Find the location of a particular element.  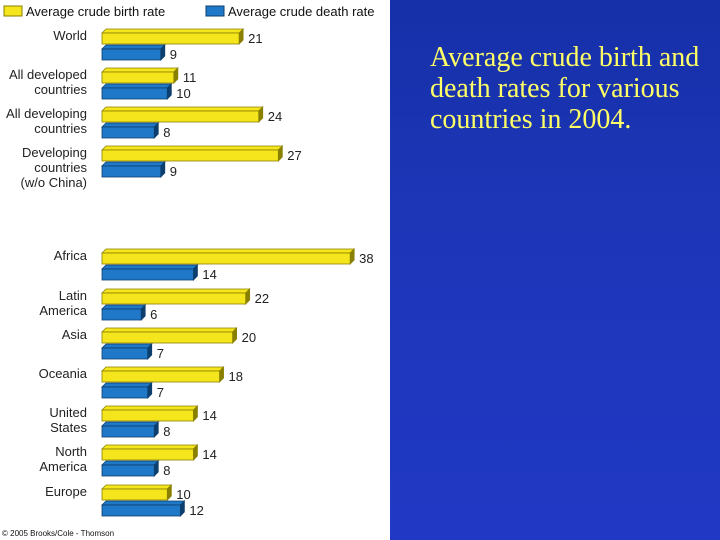

birth-rate-value: 24 is located at coordinates (275, 116).